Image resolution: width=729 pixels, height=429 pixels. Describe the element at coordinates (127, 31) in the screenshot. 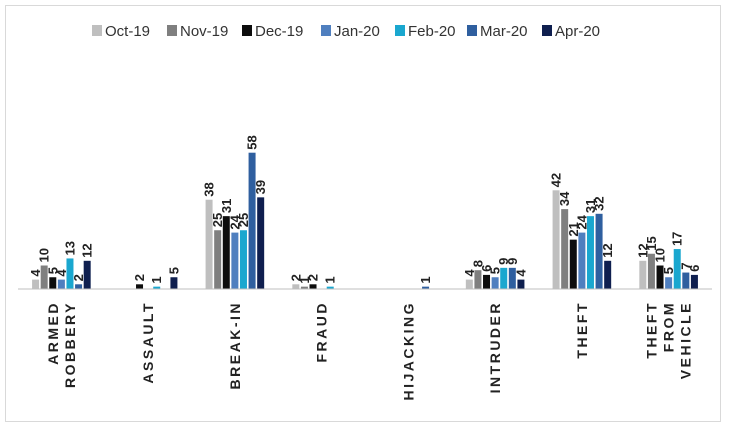

I see `legend-label-oct-19: Oct-19` at that location.